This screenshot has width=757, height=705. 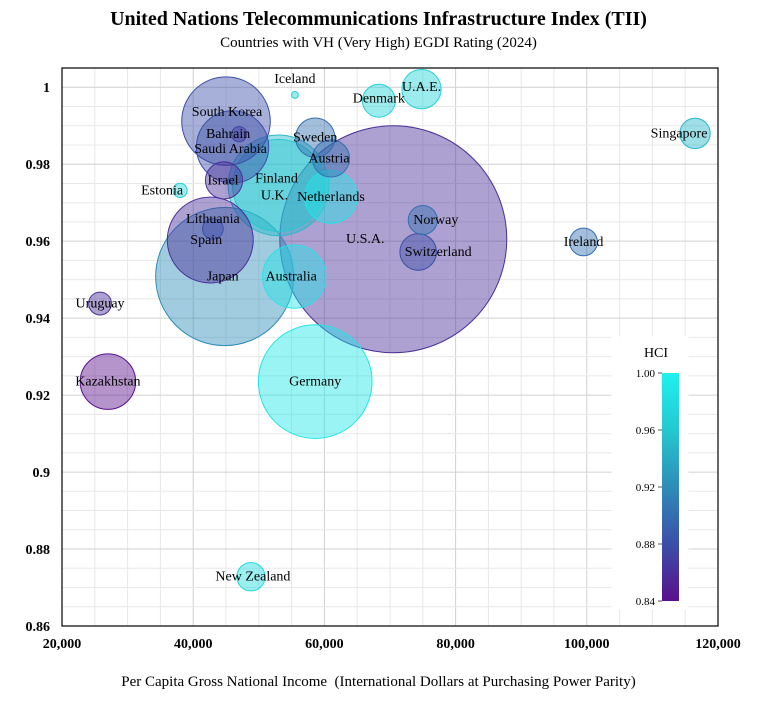 What do you see at coordinates (38, 165) in the screenshot?
I see `y-tick-label: 0.98` at bounding box center [38, 165].